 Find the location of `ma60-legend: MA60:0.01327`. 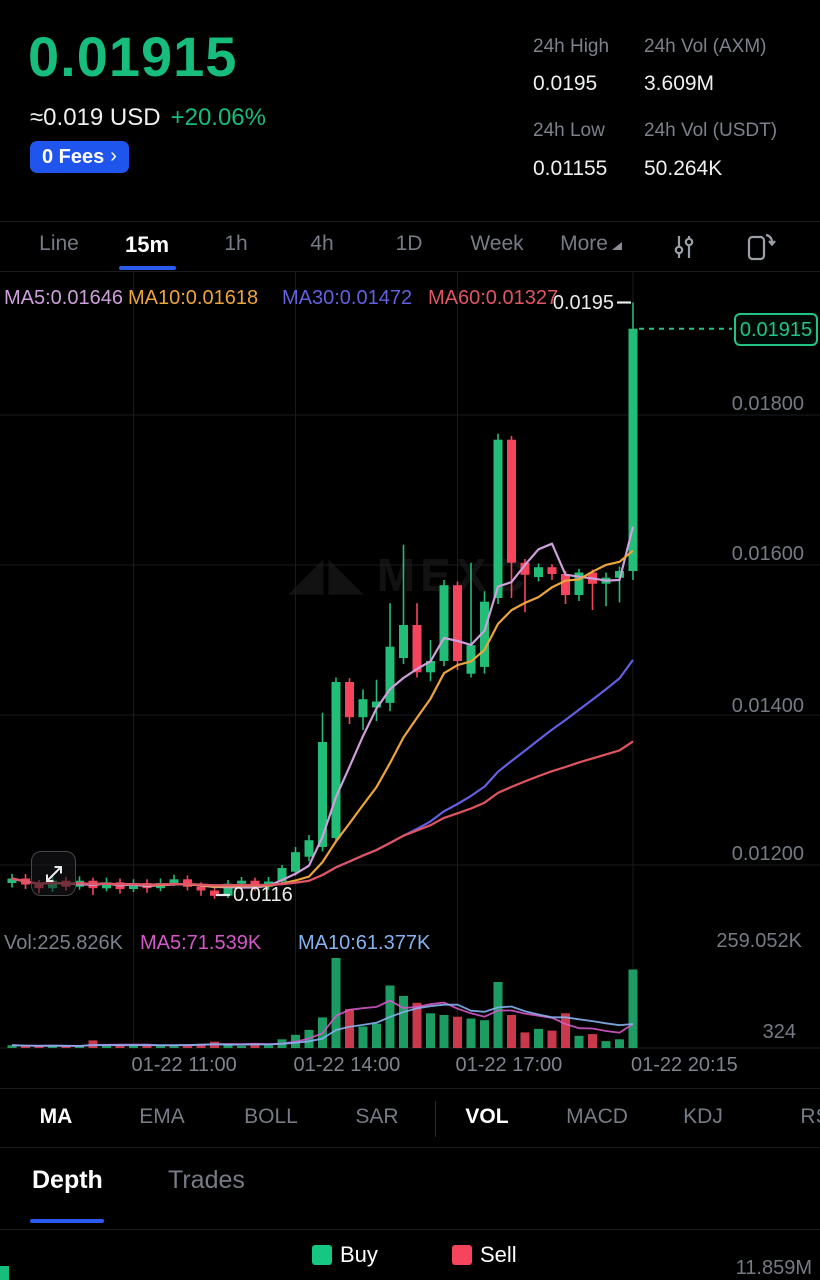

ma60-legend: MA60:0.01327 is located at coordinates (493, 298).